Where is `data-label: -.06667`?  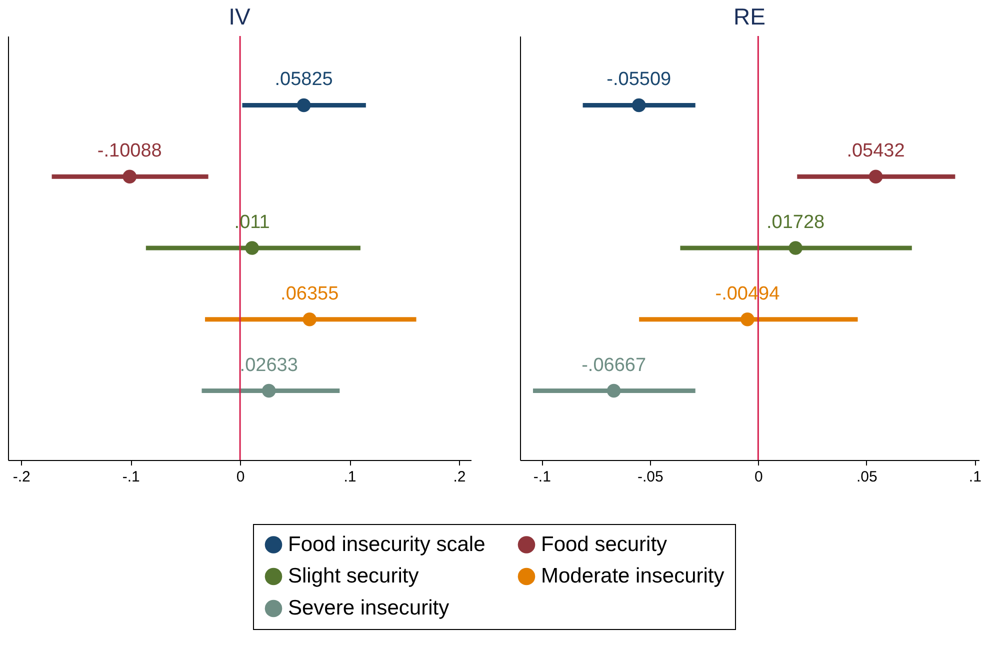
data-label: -.06667 is located at coordinates (614, 365).